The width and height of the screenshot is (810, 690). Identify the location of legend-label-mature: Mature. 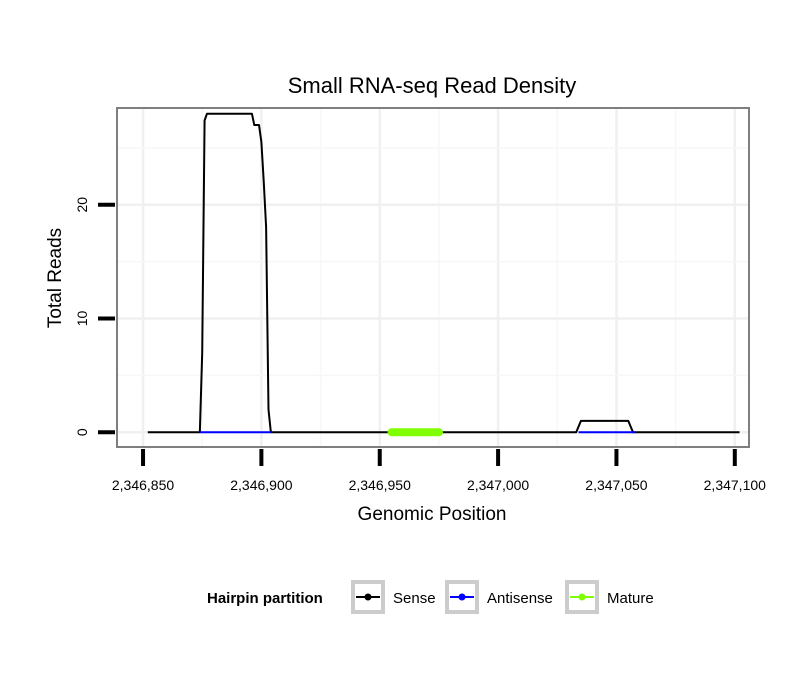
(630, 598).